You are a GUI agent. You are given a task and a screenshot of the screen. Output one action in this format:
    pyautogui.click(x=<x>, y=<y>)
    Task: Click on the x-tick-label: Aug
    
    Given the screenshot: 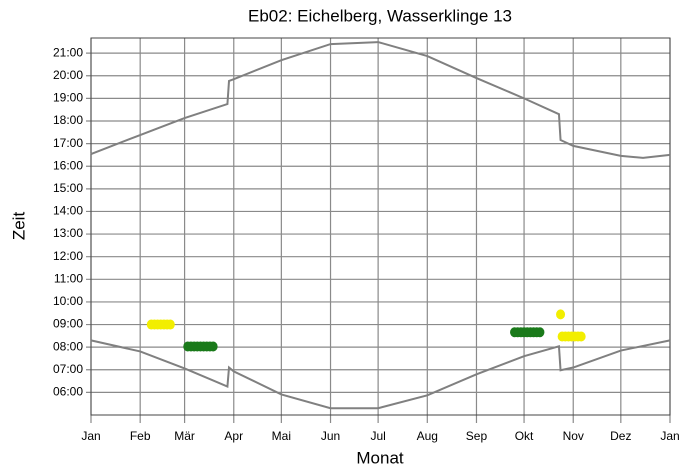 What is the action you would take?
    pyautogui.click(x=427, y=436)
    